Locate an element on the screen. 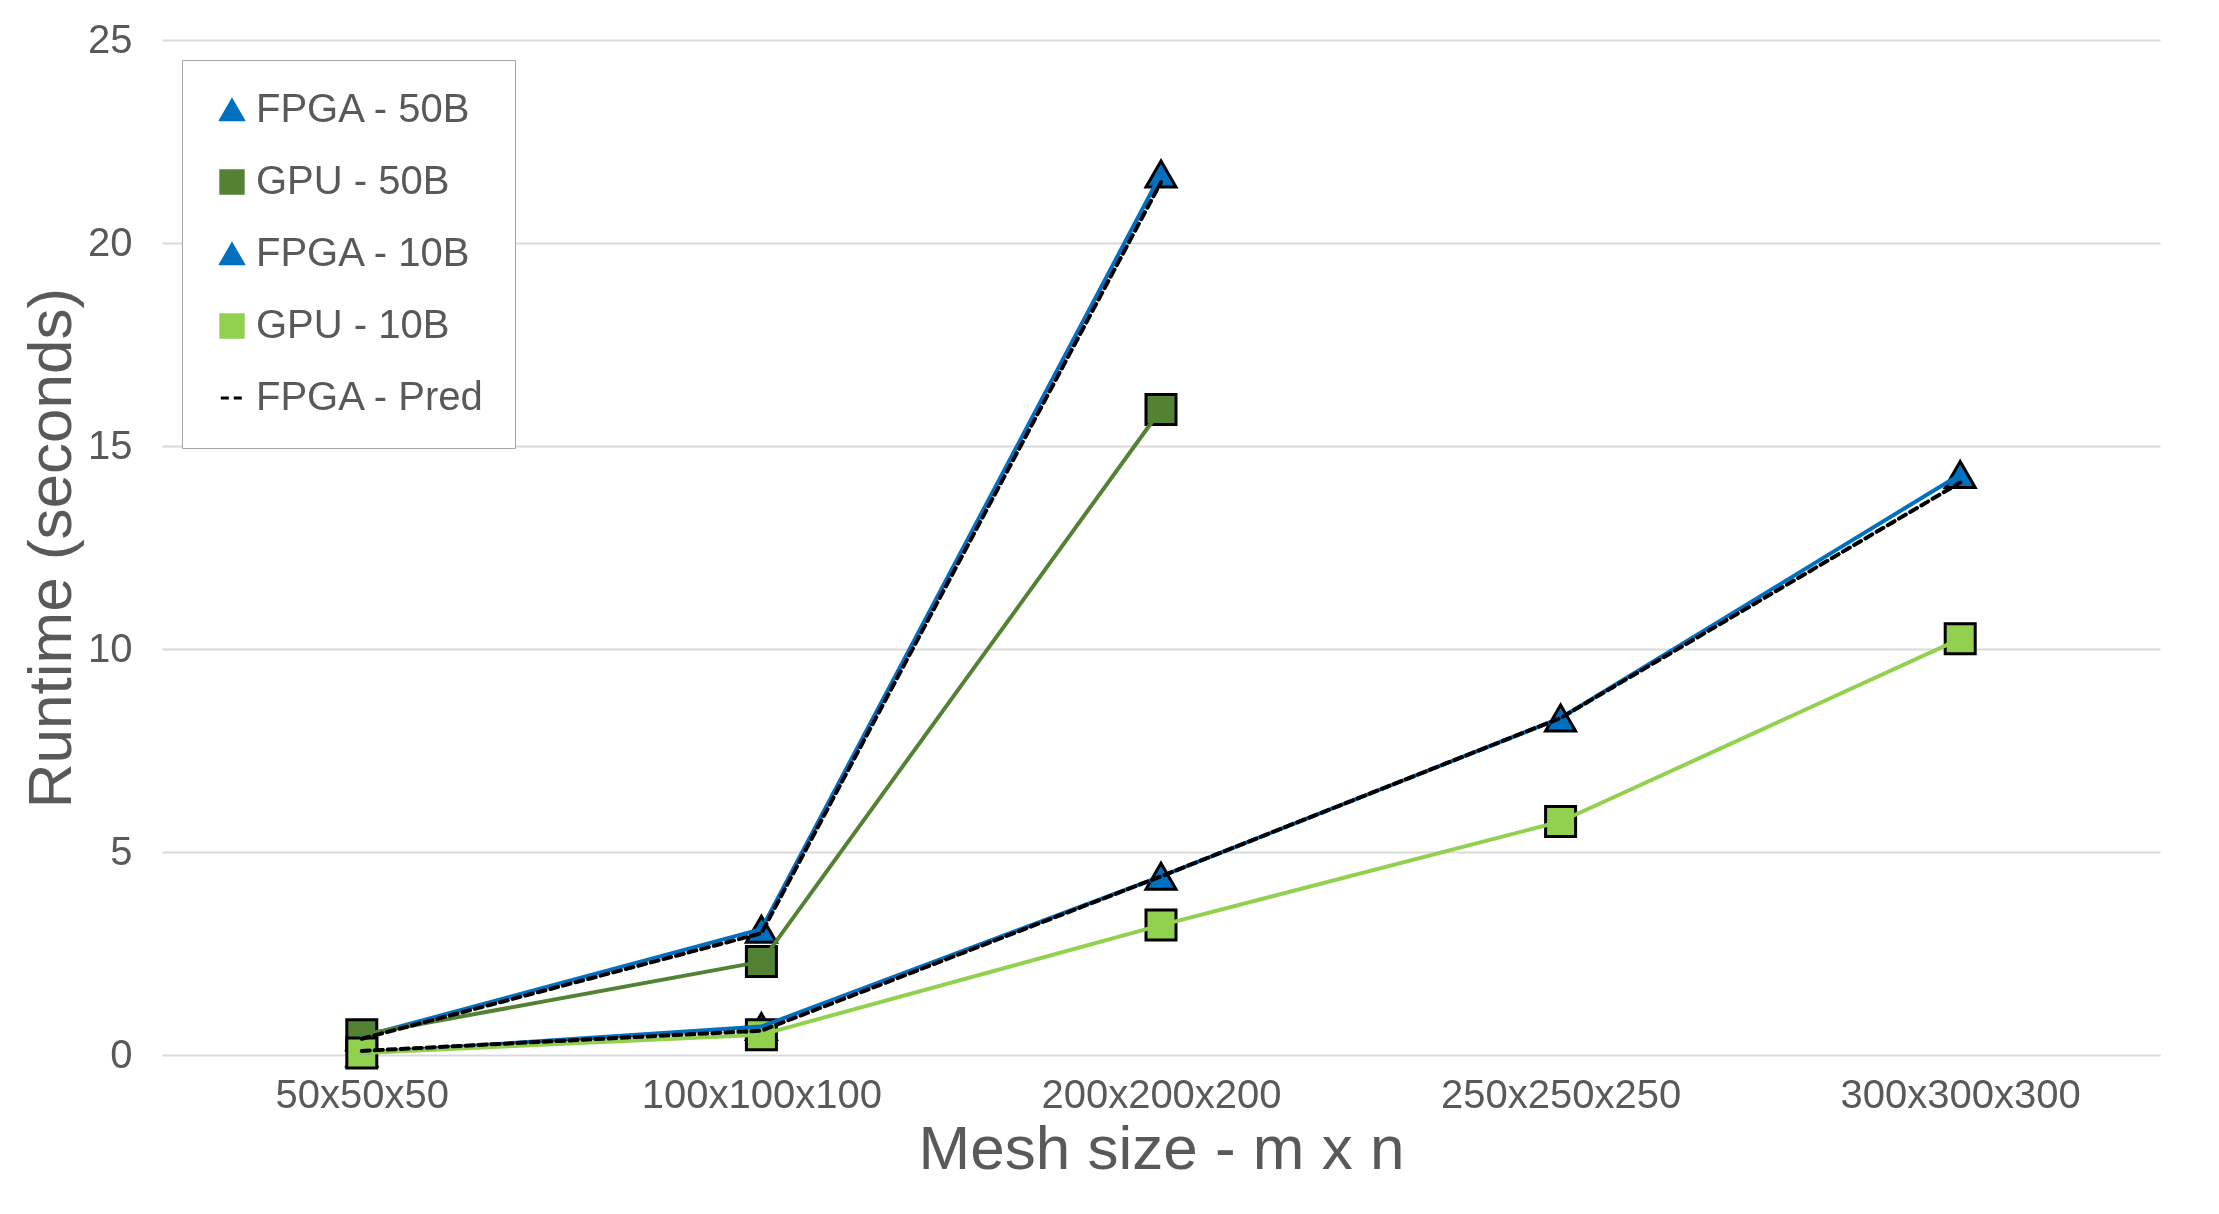 This screenshot has height=1214, width=2219. x-tick-label: 100x100x100 is located at coordinates (762, 1093).